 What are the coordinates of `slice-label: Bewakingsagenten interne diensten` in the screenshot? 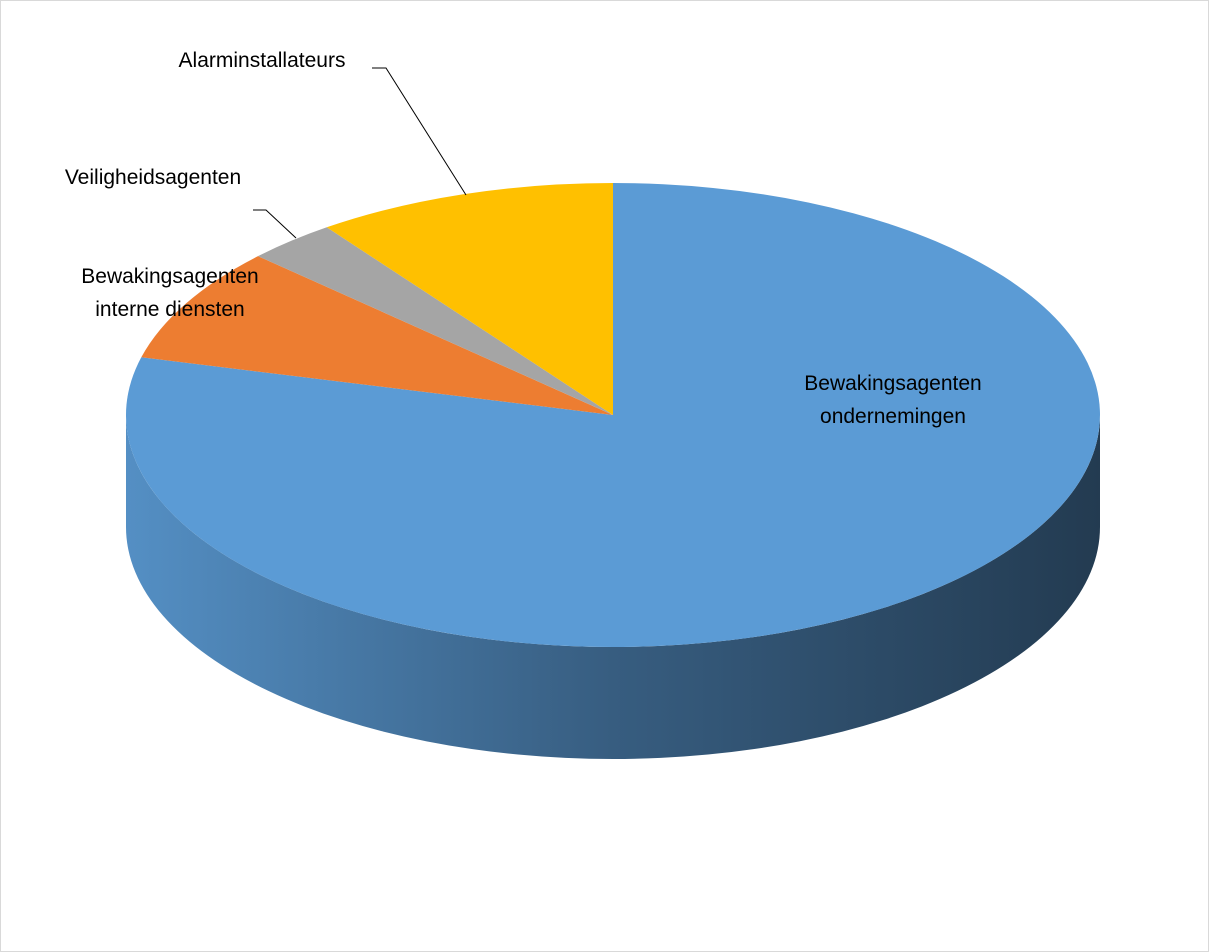 It's located at (170, 293).